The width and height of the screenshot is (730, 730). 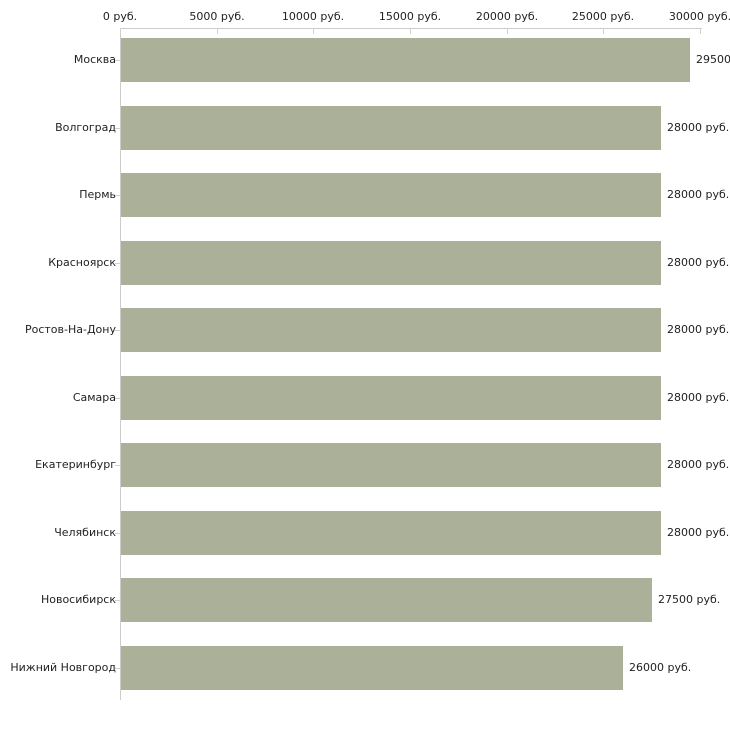 What do you see at coordinates (660, 667) in the screenshot?
I see `value-label: 26000 руб.` at bounding box center [660, 667].